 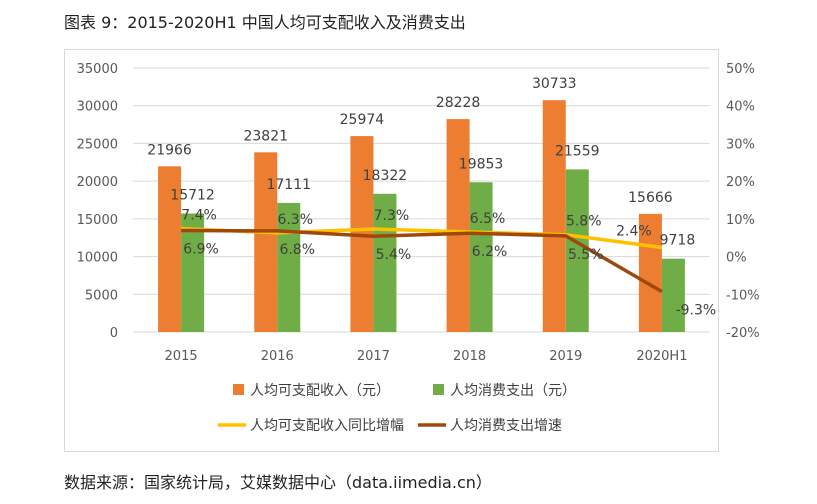 What do you see at coordinates (661, 356) in the screenshot?
I see `x-tick-label: 2020H1` at bounding box center [661, 356].